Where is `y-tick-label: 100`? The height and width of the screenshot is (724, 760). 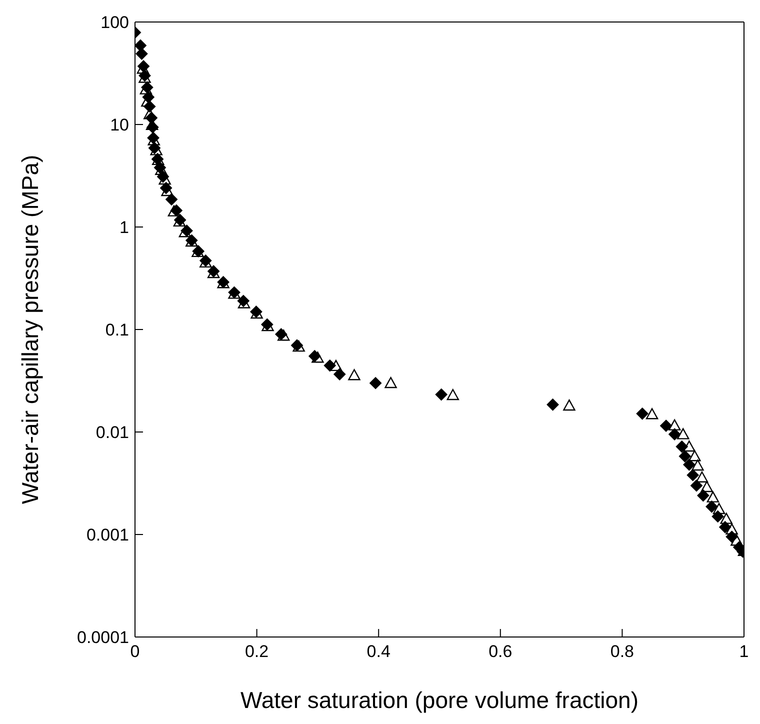 y-tick-label: 100 is located at coordinates (114, 22).